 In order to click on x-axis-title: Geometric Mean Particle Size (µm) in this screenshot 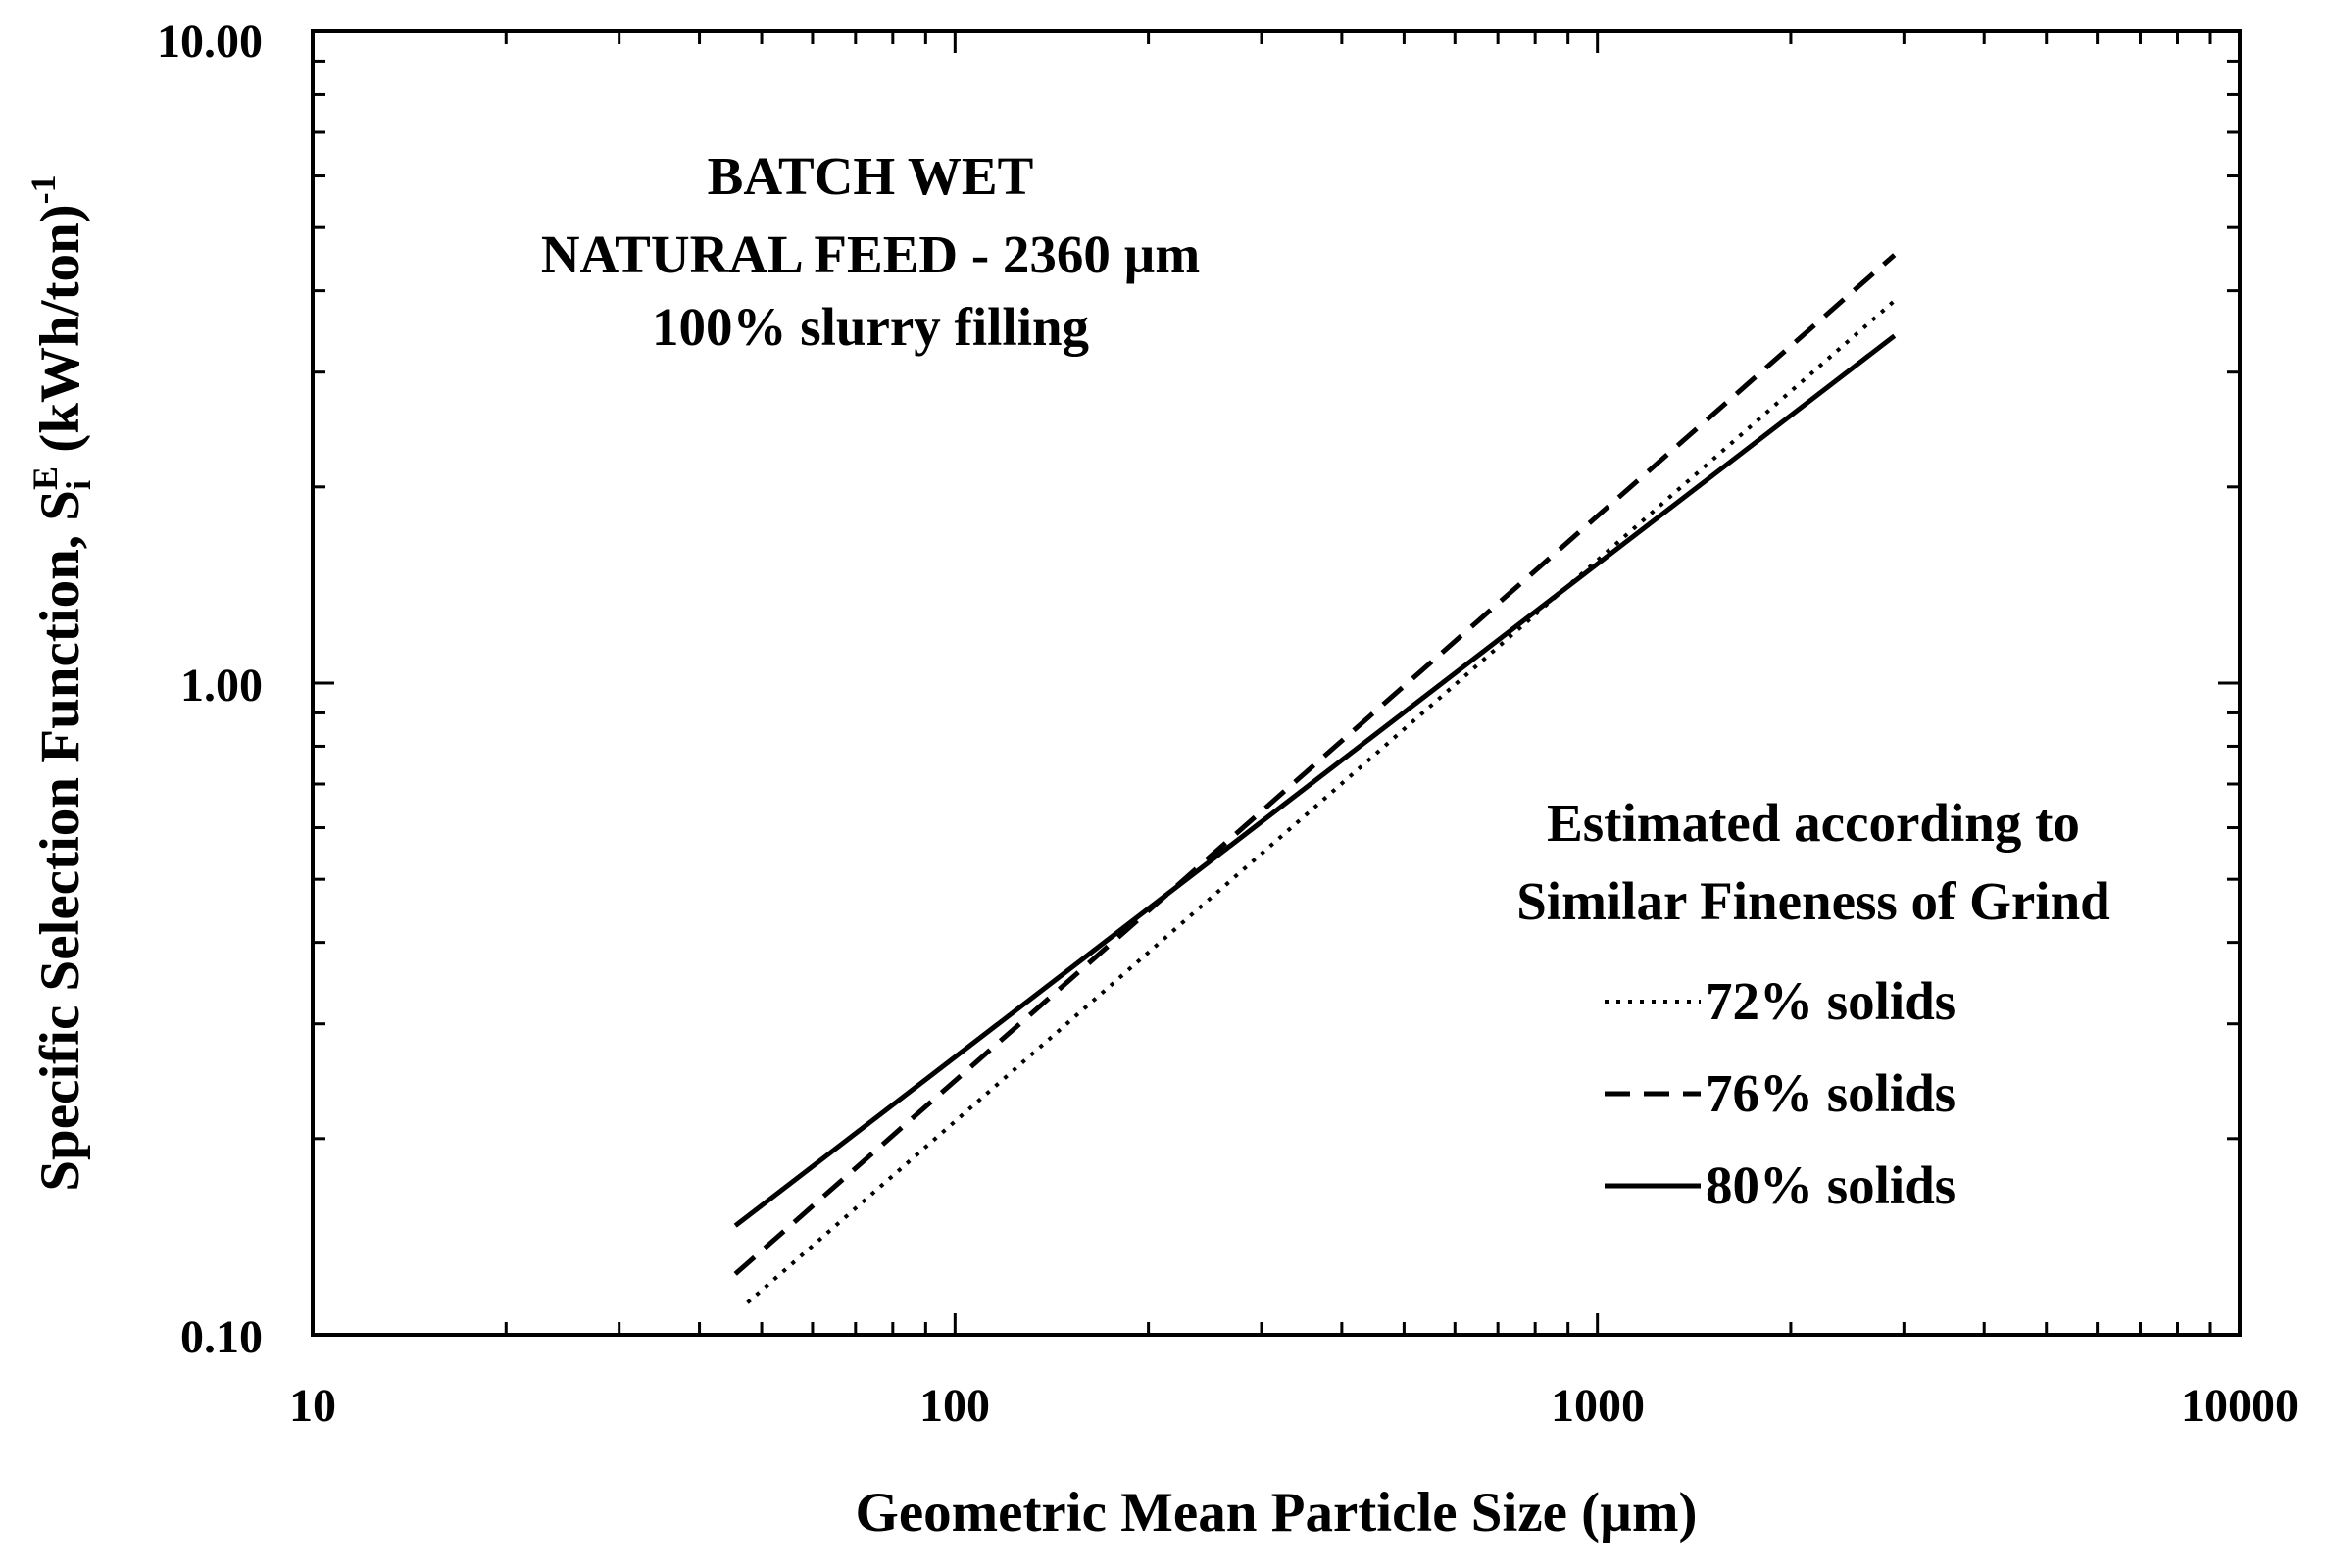, I will do `click(1277, 1513)`.